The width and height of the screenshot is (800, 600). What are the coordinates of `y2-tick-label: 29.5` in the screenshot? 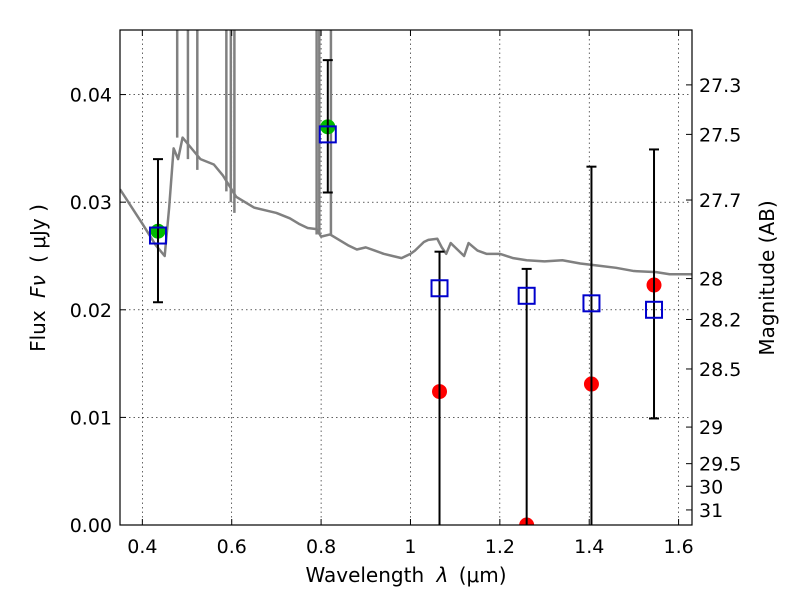 It's located at (720, 465).